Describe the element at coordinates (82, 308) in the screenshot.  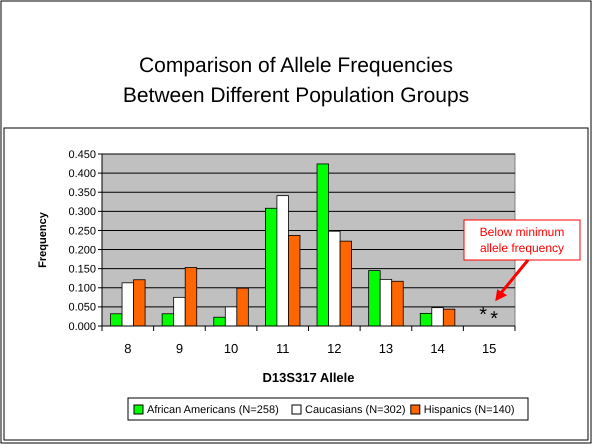
I see `y-tick-label: 0.050` at that location.